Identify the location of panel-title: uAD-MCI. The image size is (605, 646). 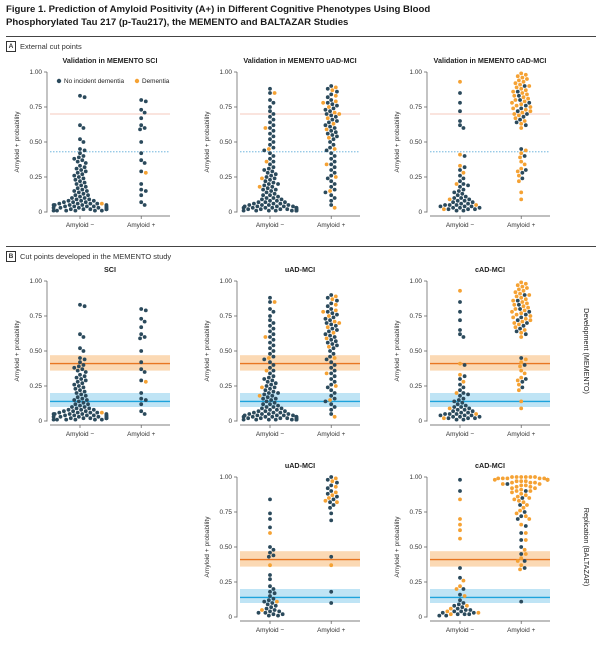
(300, 269).